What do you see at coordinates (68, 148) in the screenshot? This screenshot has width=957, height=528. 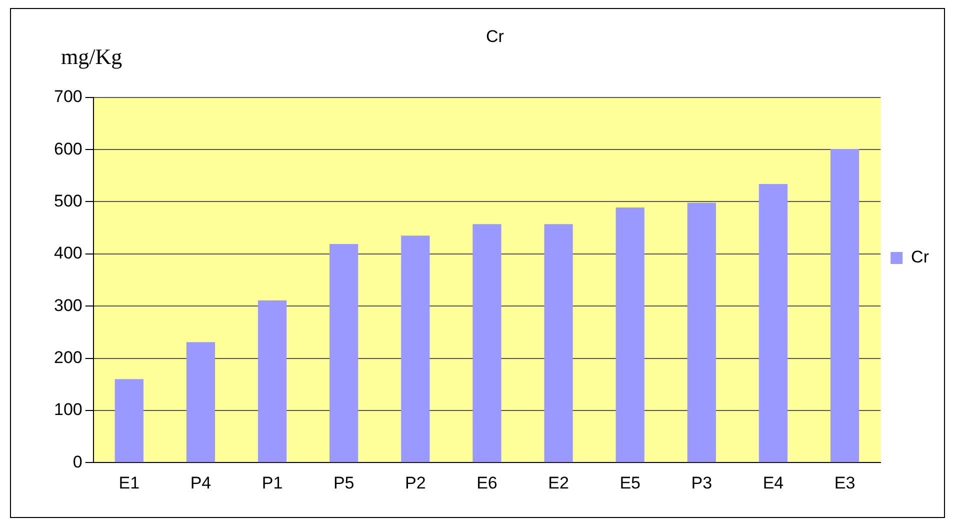 I see `y-tick-label: 600` at bounding box center [68, 148].